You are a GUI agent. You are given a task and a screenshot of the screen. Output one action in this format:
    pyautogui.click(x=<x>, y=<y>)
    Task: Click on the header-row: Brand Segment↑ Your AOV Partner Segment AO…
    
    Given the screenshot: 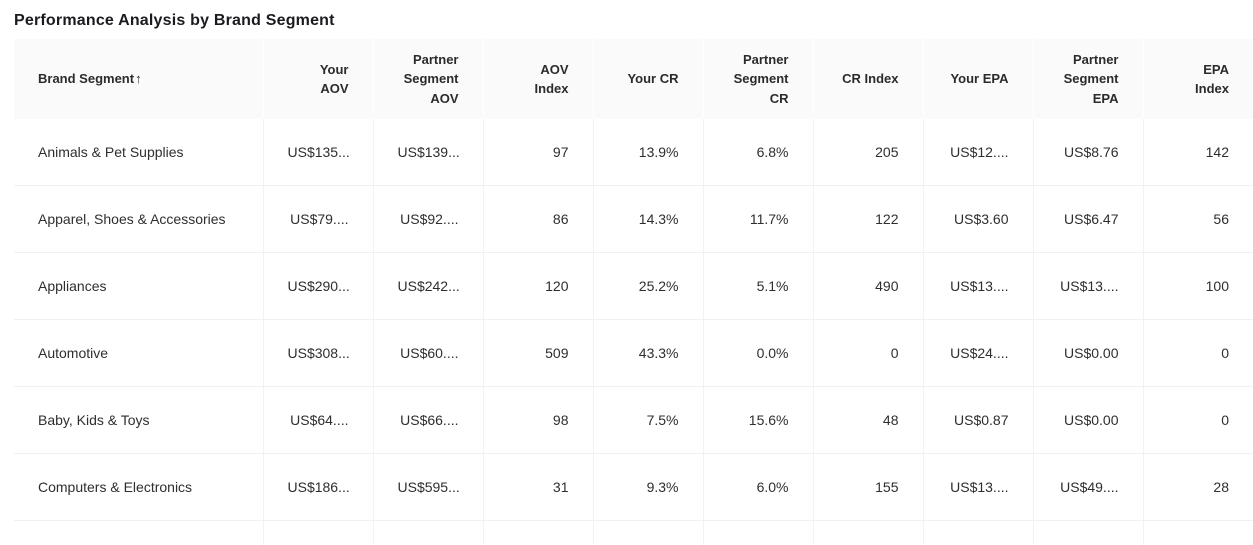 What is the action you would take?
    pyautogui.click(x=633, y=79)
    